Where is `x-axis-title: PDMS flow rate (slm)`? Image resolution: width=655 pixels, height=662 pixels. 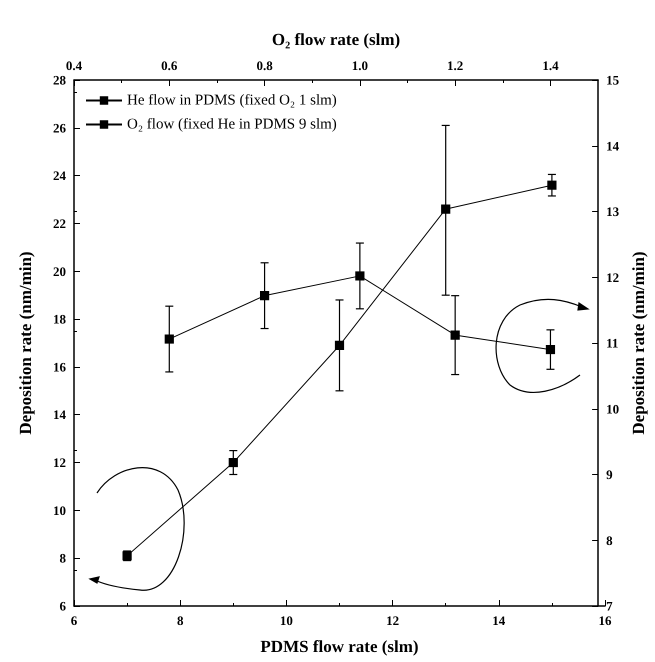
x-axis-title: PDMS flow rate (slm) is located at coordinates (339, 646).